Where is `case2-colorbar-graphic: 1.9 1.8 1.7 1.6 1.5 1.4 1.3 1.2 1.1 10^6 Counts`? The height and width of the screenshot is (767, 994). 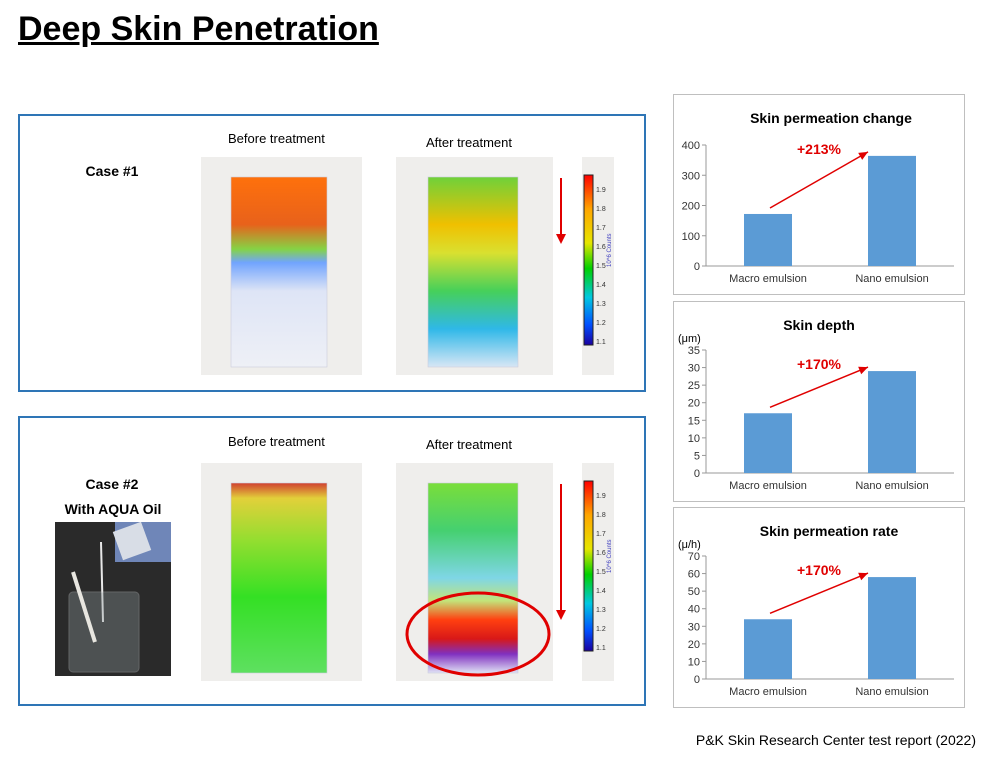 case2-colorbar-graphic: 1.9 1.8 1.7 1.6 1.5 1.4 1.3 1.2 1.1 10^6 Counts is located at coordinates (598, 566).